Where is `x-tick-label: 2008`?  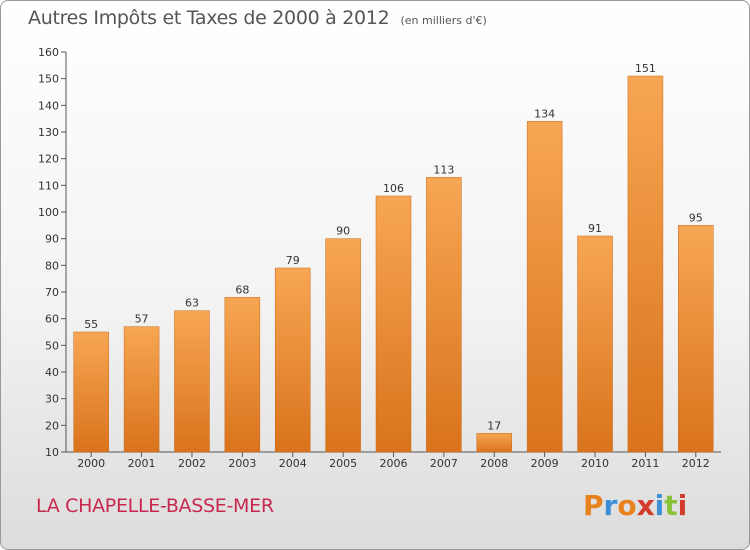 x-tick-label: 2008 is located at coordinates (494, 463).